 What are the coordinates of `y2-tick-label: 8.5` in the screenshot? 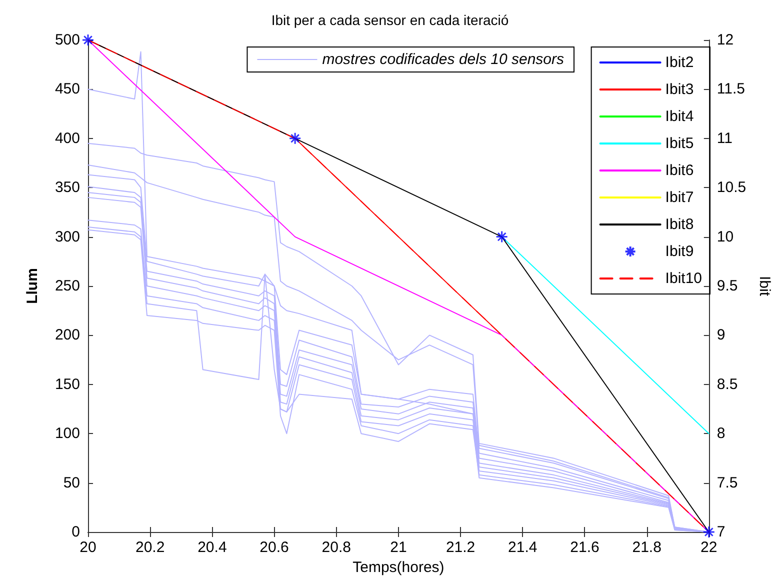 It's located at (727, 384).